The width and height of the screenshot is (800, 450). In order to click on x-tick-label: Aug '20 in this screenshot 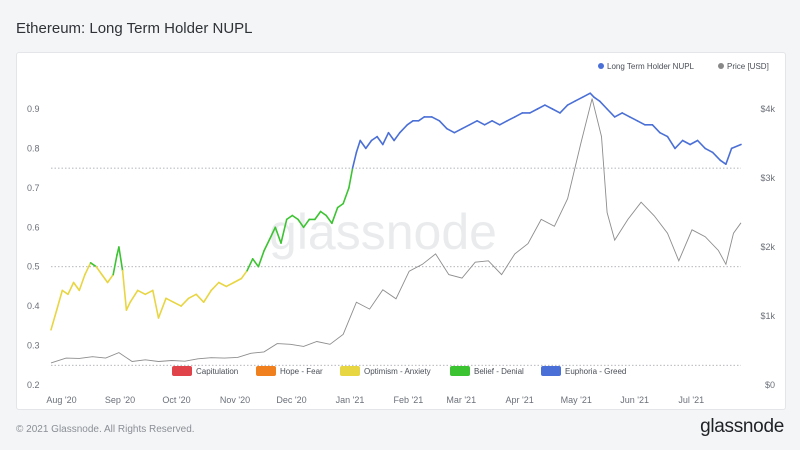, I will do `click(61, 400)`.